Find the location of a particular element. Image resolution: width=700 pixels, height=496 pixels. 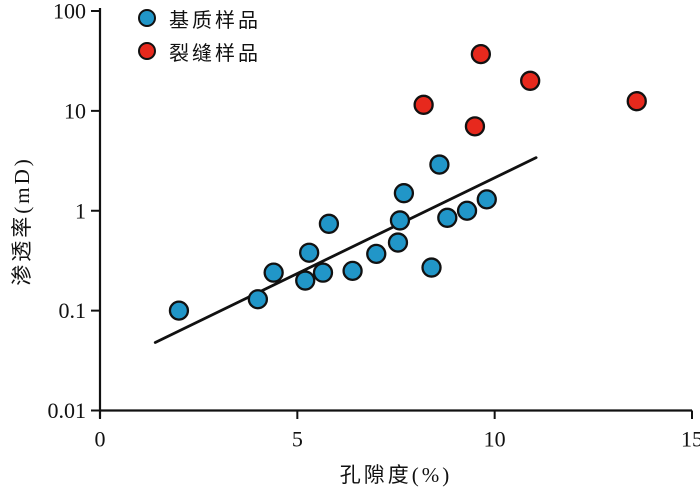

x-tick-label: 15 is located at coordinates (690, 439).